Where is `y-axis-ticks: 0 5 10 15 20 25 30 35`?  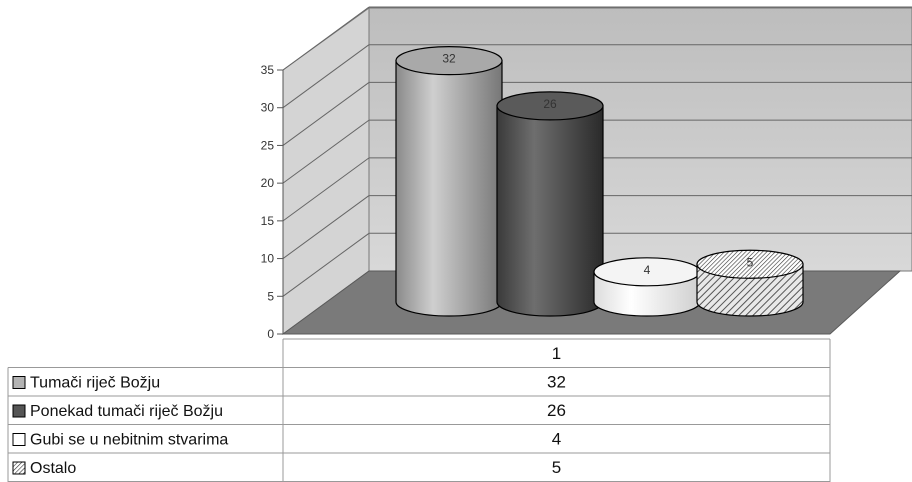
y-axis-ticks: 0 5 10 15 20 25 30 35 is located at coordinates (272, 202).